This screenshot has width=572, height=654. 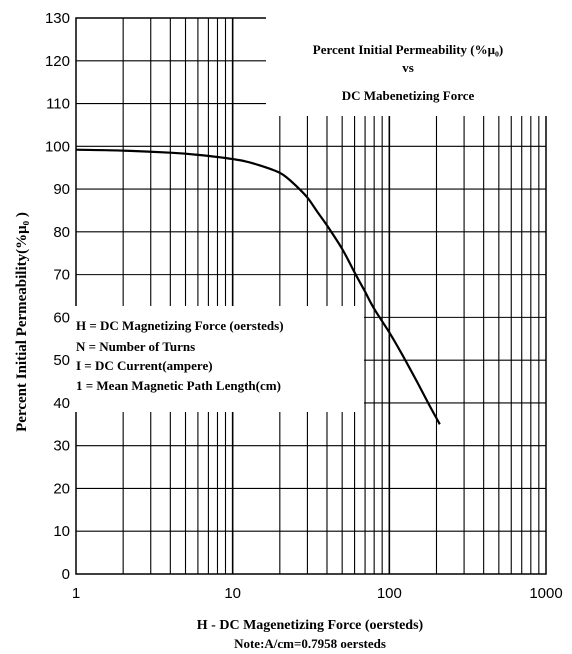 What do you see at coordinates (22, 322) in the screenshot?
I see `y-axis-label: Percent Initial Permeability(%μ₀ )` at bounding box center [22, 322].